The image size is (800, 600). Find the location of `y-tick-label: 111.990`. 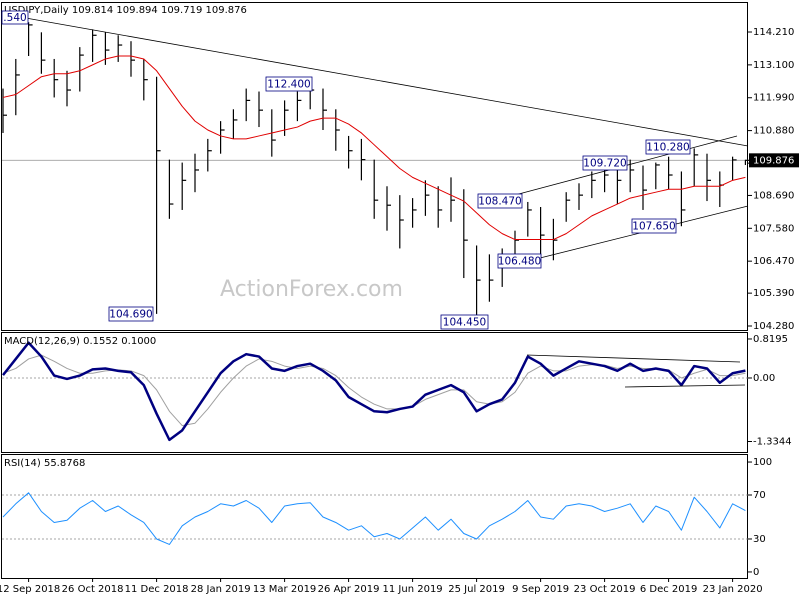

y-tick-label: 111.990 is located at coordinates (773, 98).